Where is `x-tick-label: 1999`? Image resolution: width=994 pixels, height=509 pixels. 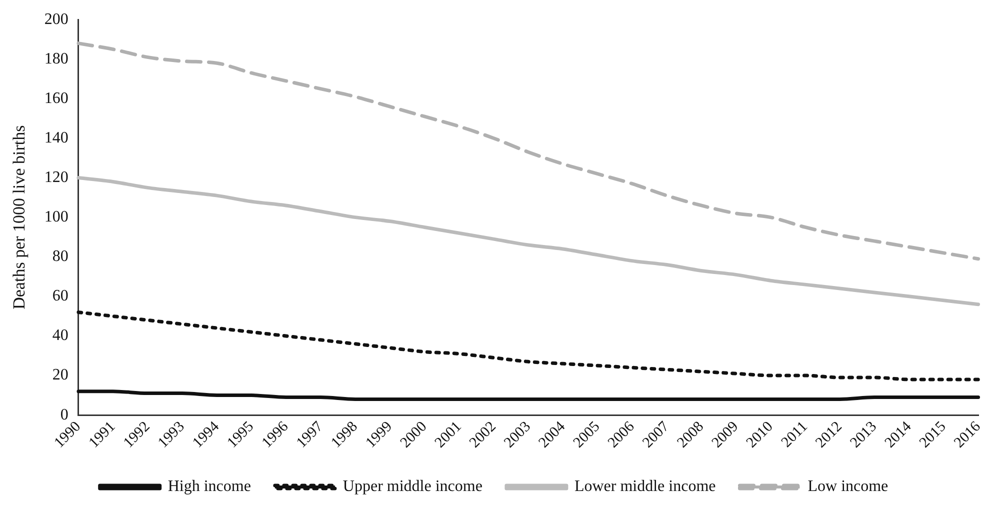
x-tick-label: 1999 is located at coordinates (379, 435).